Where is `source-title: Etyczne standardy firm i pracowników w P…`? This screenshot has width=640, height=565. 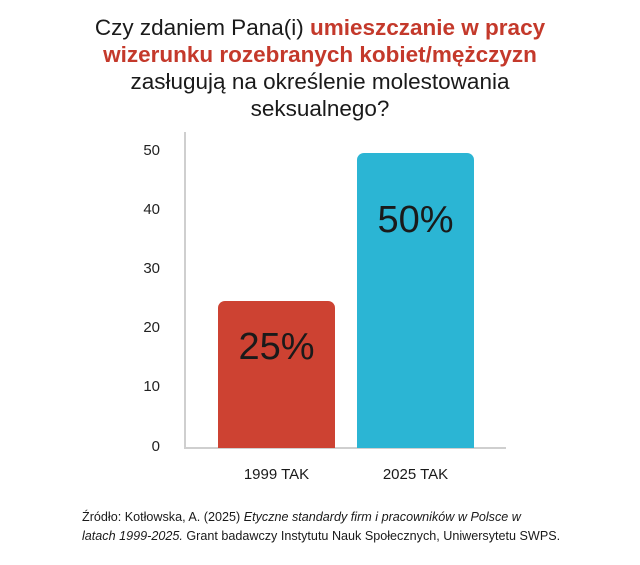
source-title: Etyczne standardy firm i pracowników w P… is located at coordinates (382, 517).